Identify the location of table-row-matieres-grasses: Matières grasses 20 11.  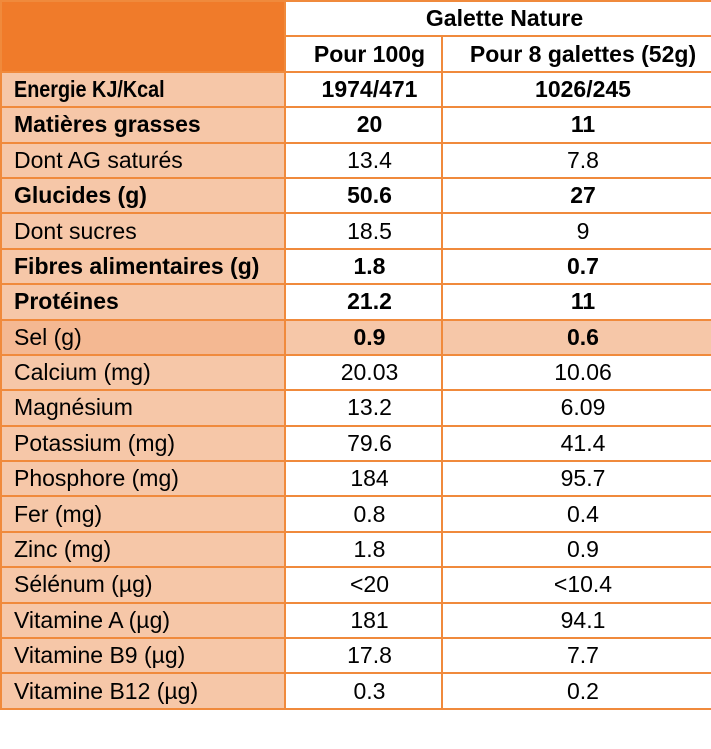
(355, 125).